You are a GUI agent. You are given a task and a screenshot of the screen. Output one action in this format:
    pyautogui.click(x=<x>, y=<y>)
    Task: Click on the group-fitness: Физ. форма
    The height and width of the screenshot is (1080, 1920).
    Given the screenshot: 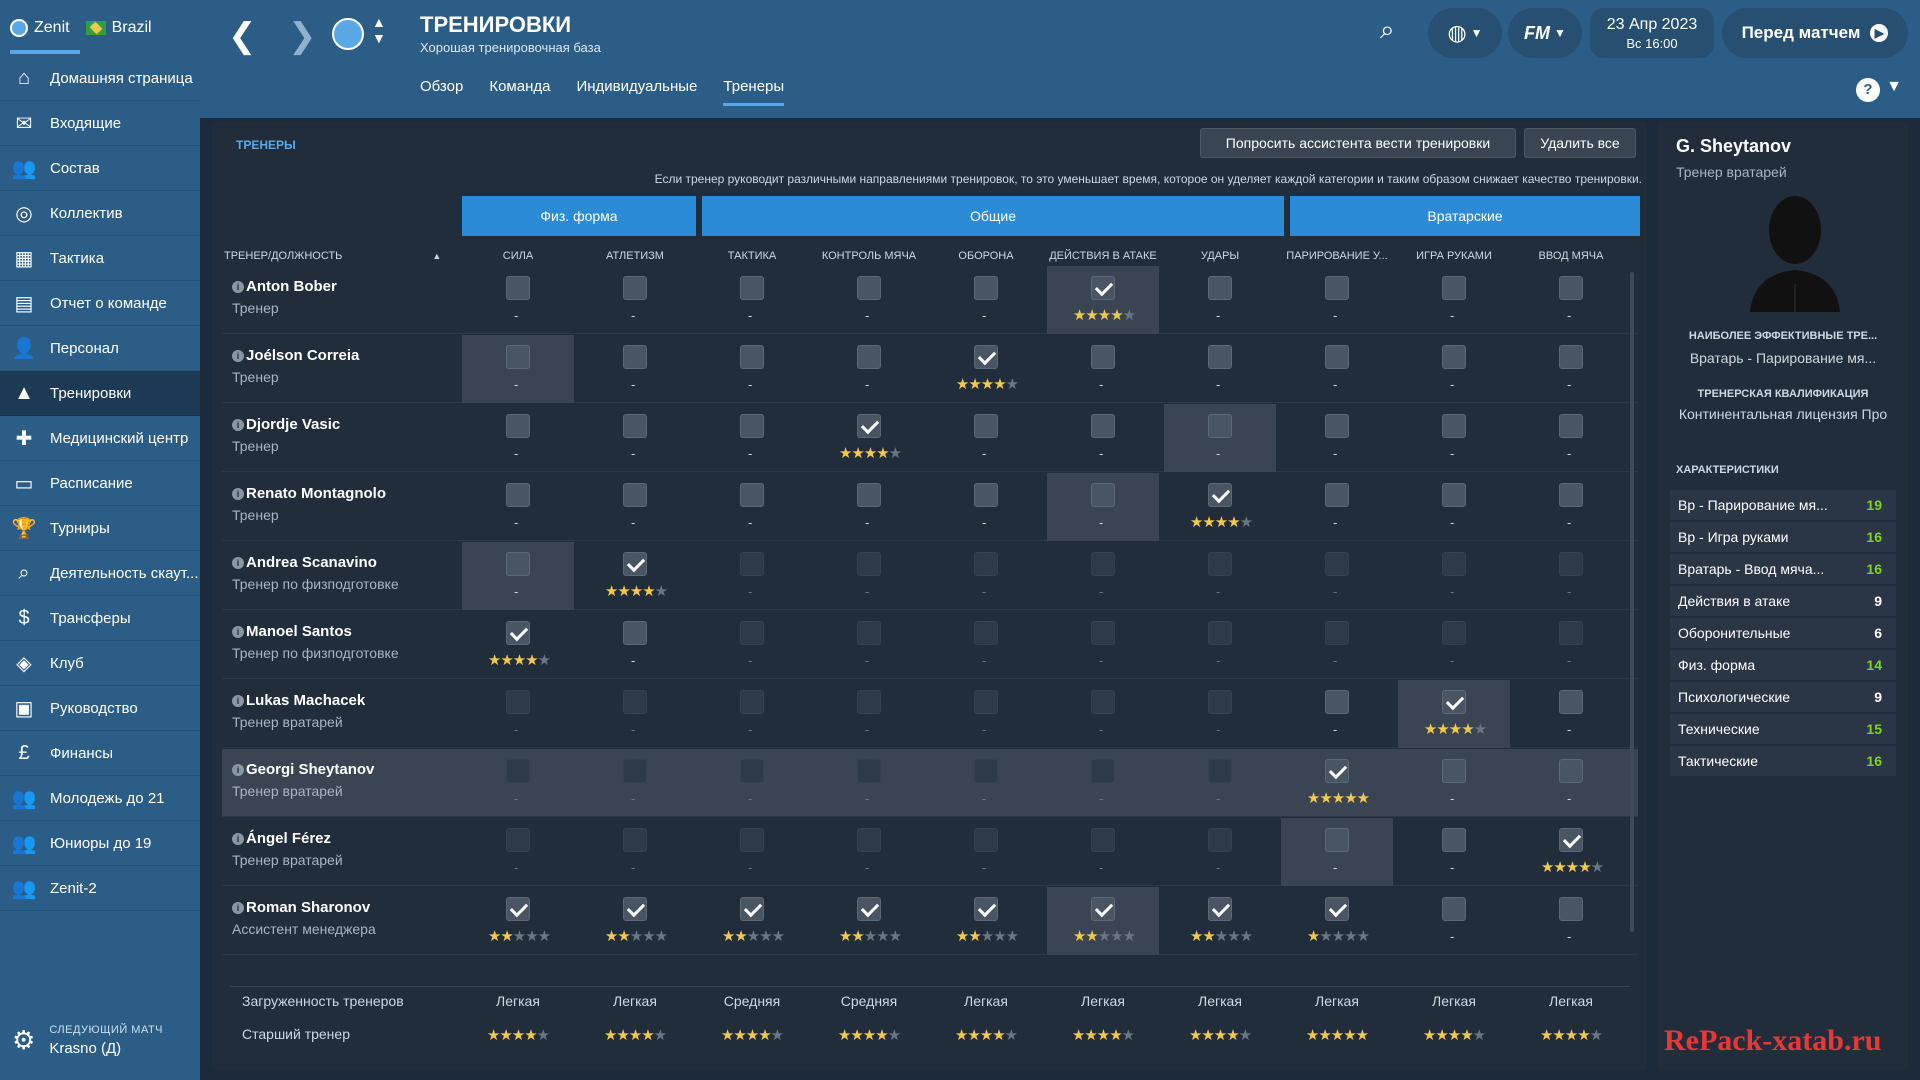 What is the action you would take?
    pyautogui.click(x=579, y=216)
    